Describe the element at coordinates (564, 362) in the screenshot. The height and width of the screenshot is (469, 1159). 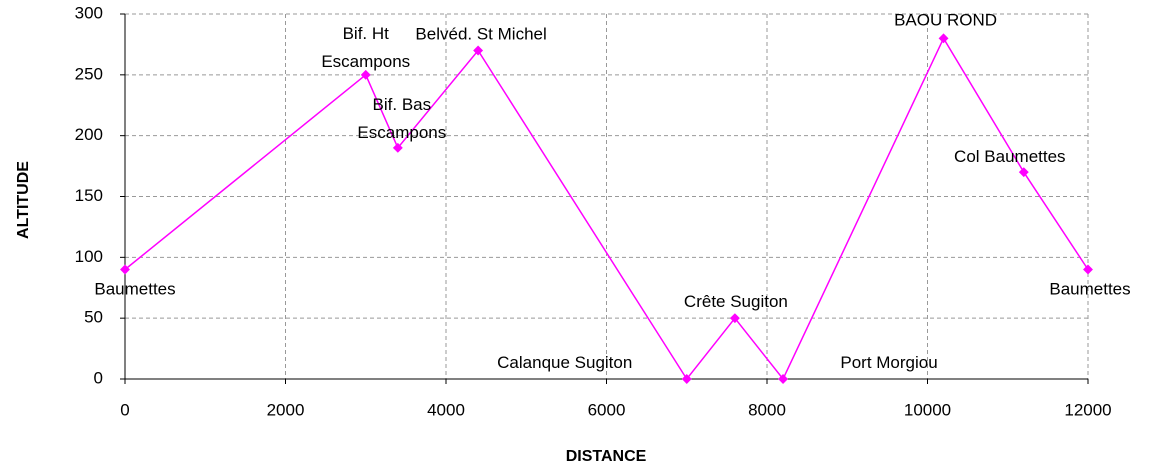
I see `point-label: Calanque Sugiton` at that location.